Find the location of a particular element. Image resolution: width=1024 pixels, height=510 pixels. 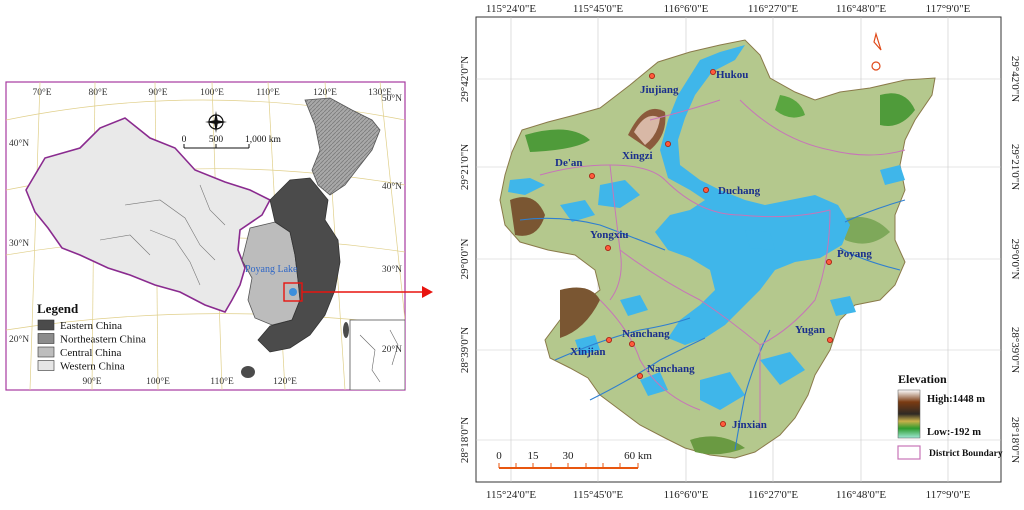

detail-lon-top-label: 115°24'0"E is located at coordinates (511, 9).